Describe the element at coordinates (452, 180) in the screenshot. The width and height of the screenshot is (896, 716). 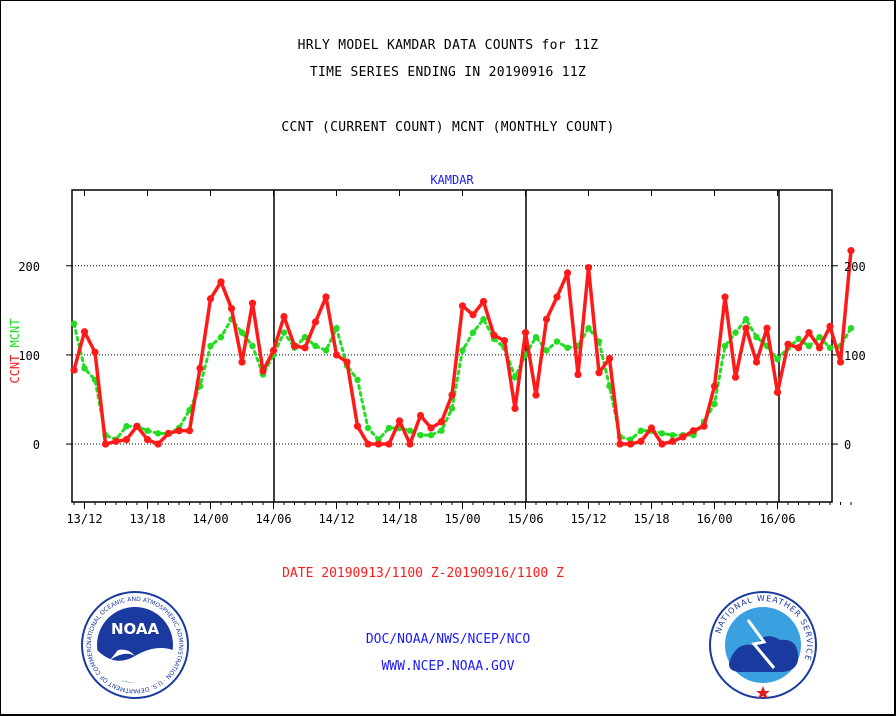
I see `plot-title: KAMDAR` at that location.